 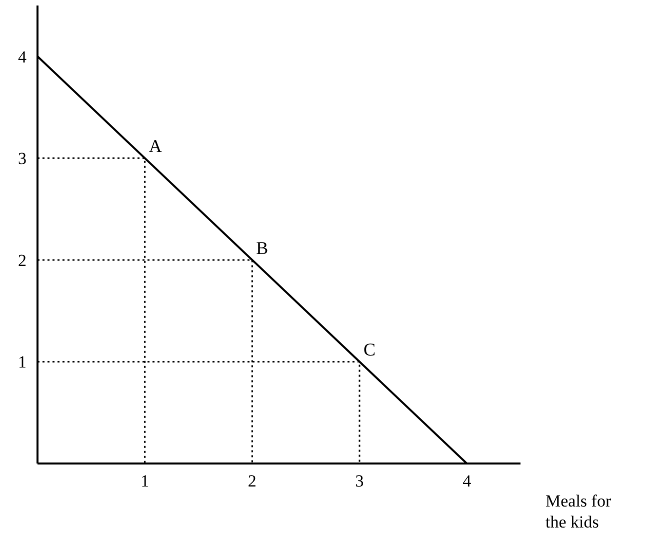 I want to click on annotation: A, so click(x=155, y=146).